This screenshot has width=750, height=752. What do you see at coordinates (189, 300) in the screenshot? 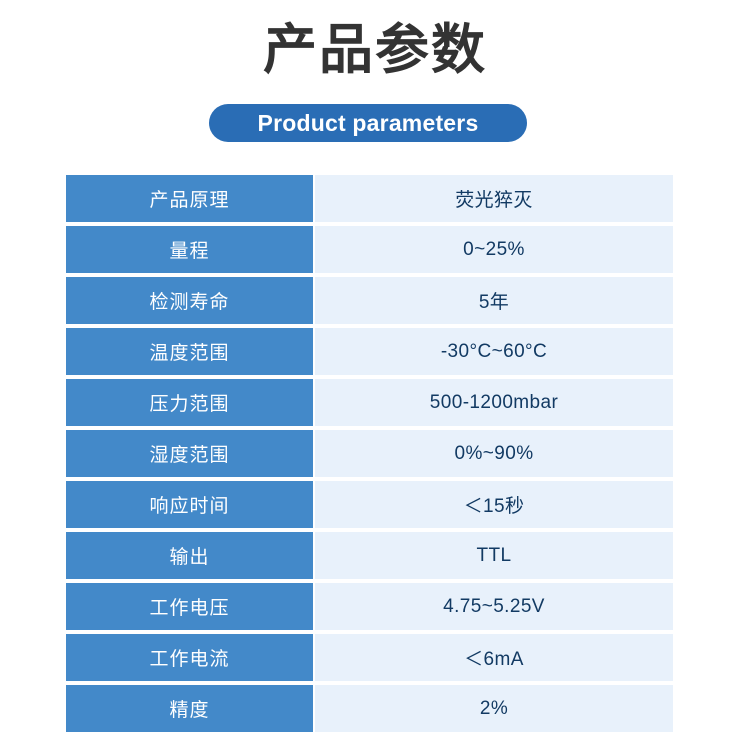
I see `spec-label-cell: 检测寿命` at bounding box center [189, 300].